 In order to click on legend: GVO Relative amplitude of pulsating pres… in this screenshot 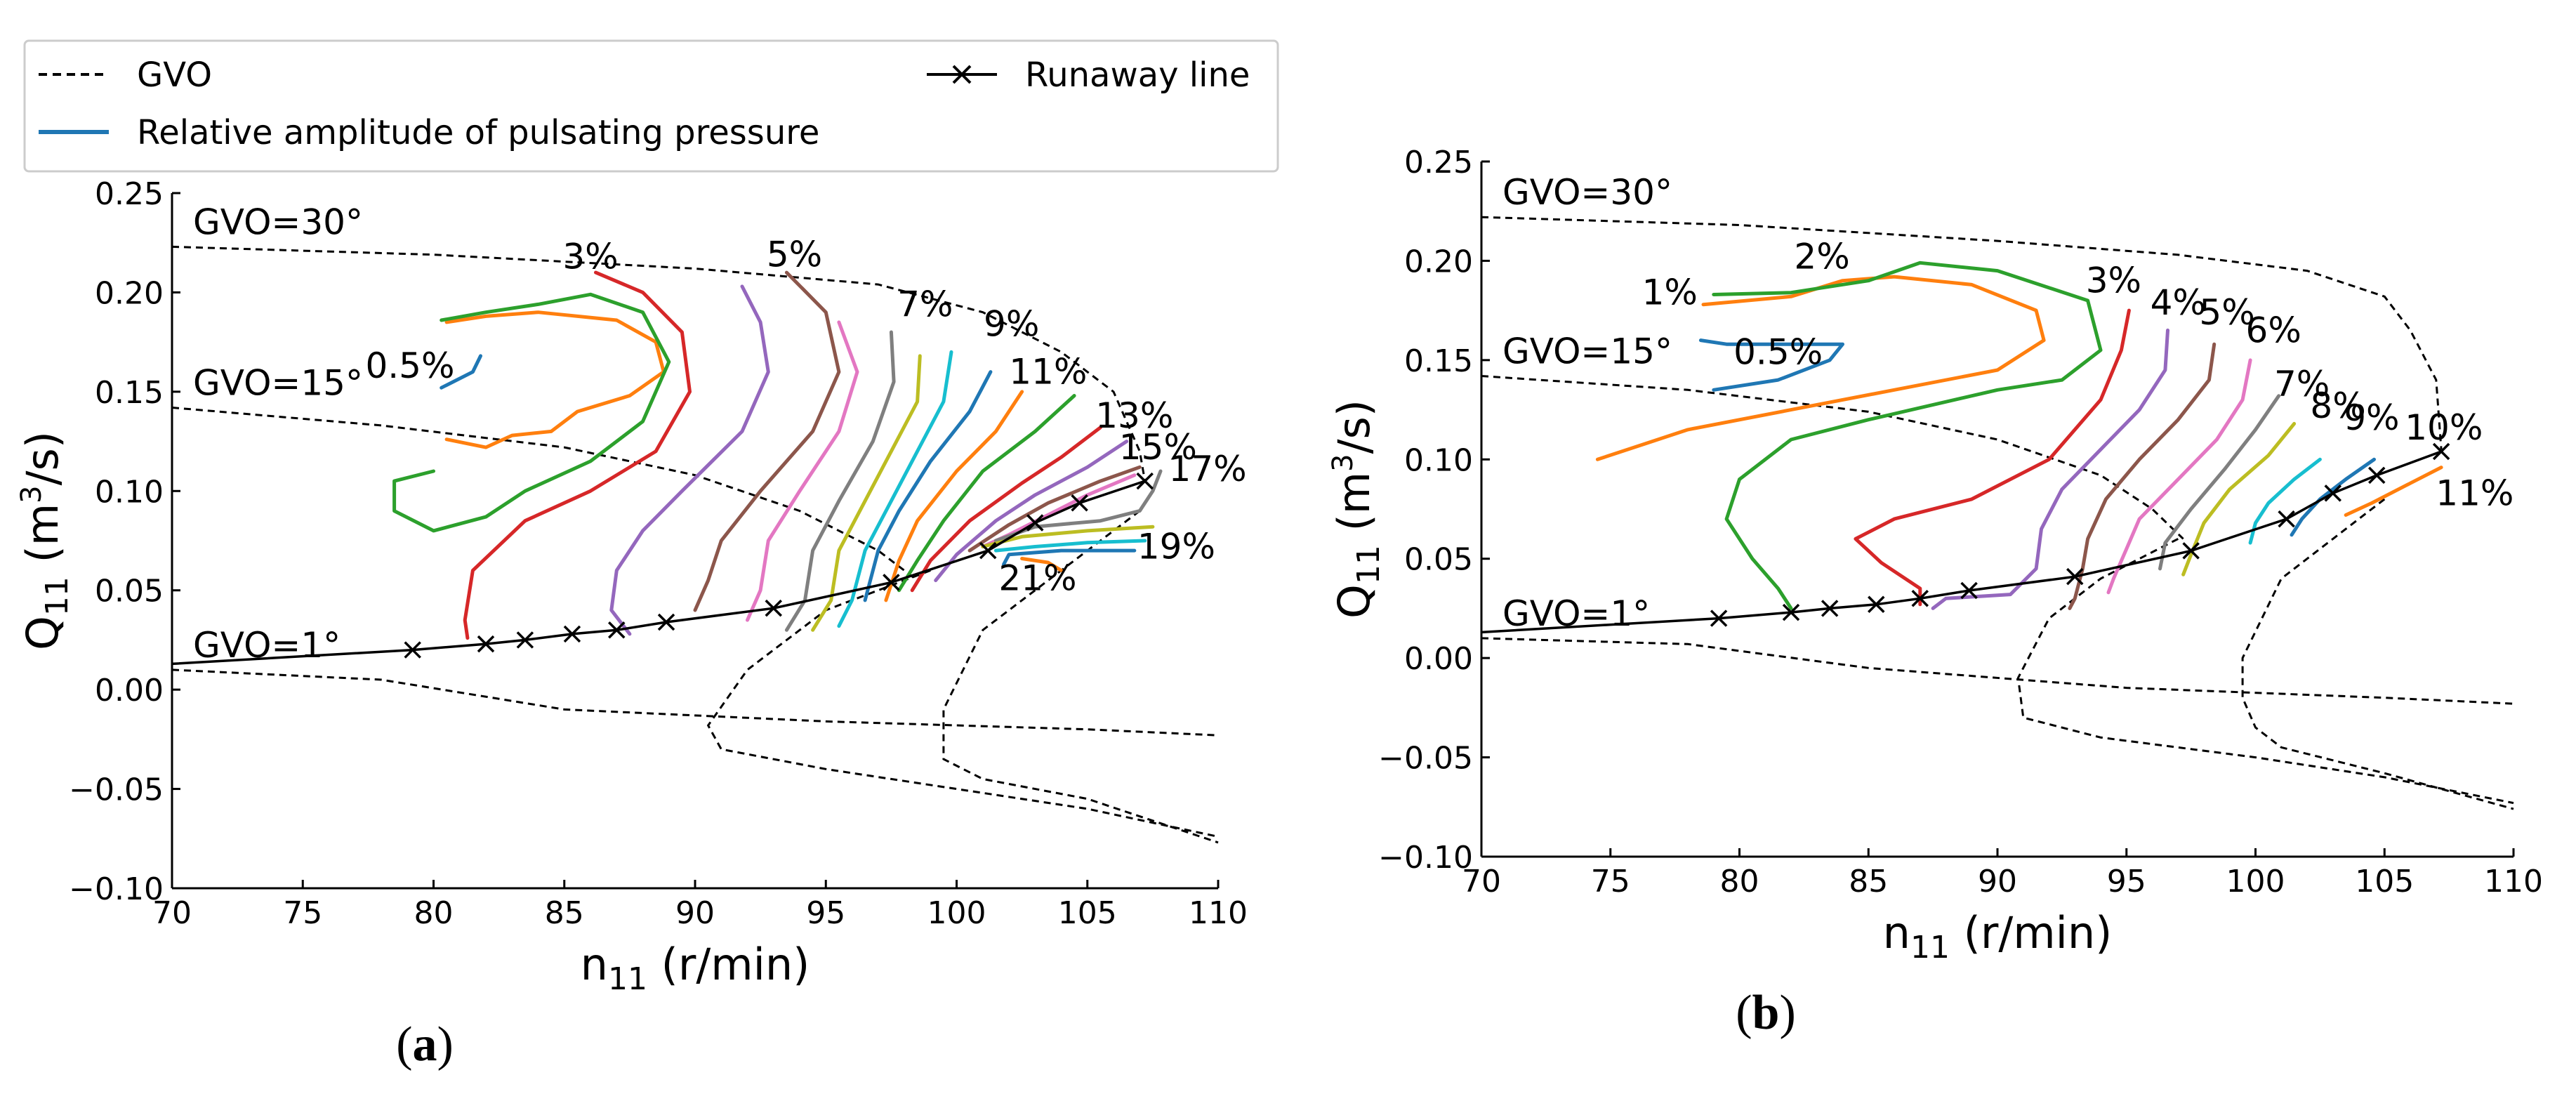, I will do `click(651, 106)`.